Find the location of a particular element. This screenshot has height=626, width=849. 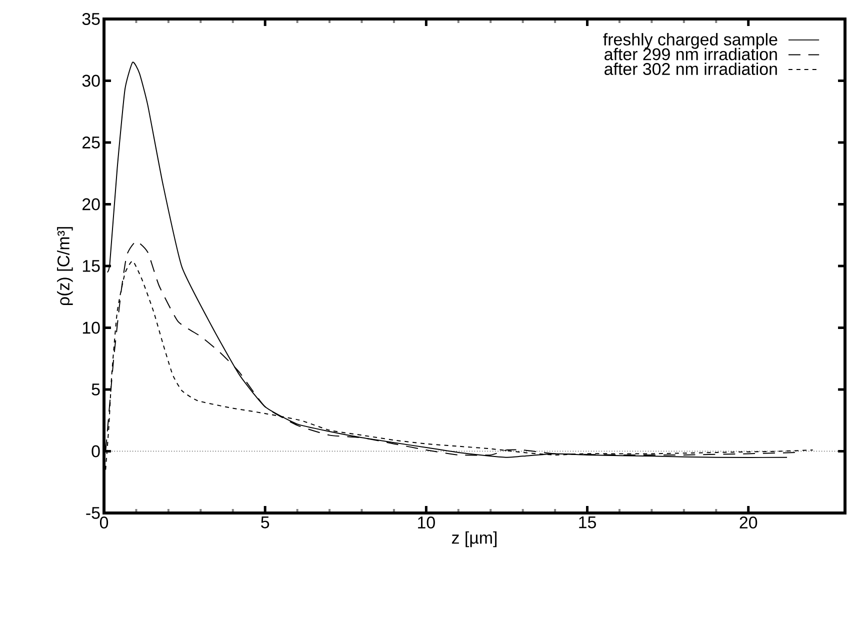

y-tick-label: 25 is located at coordinates (91, 142).